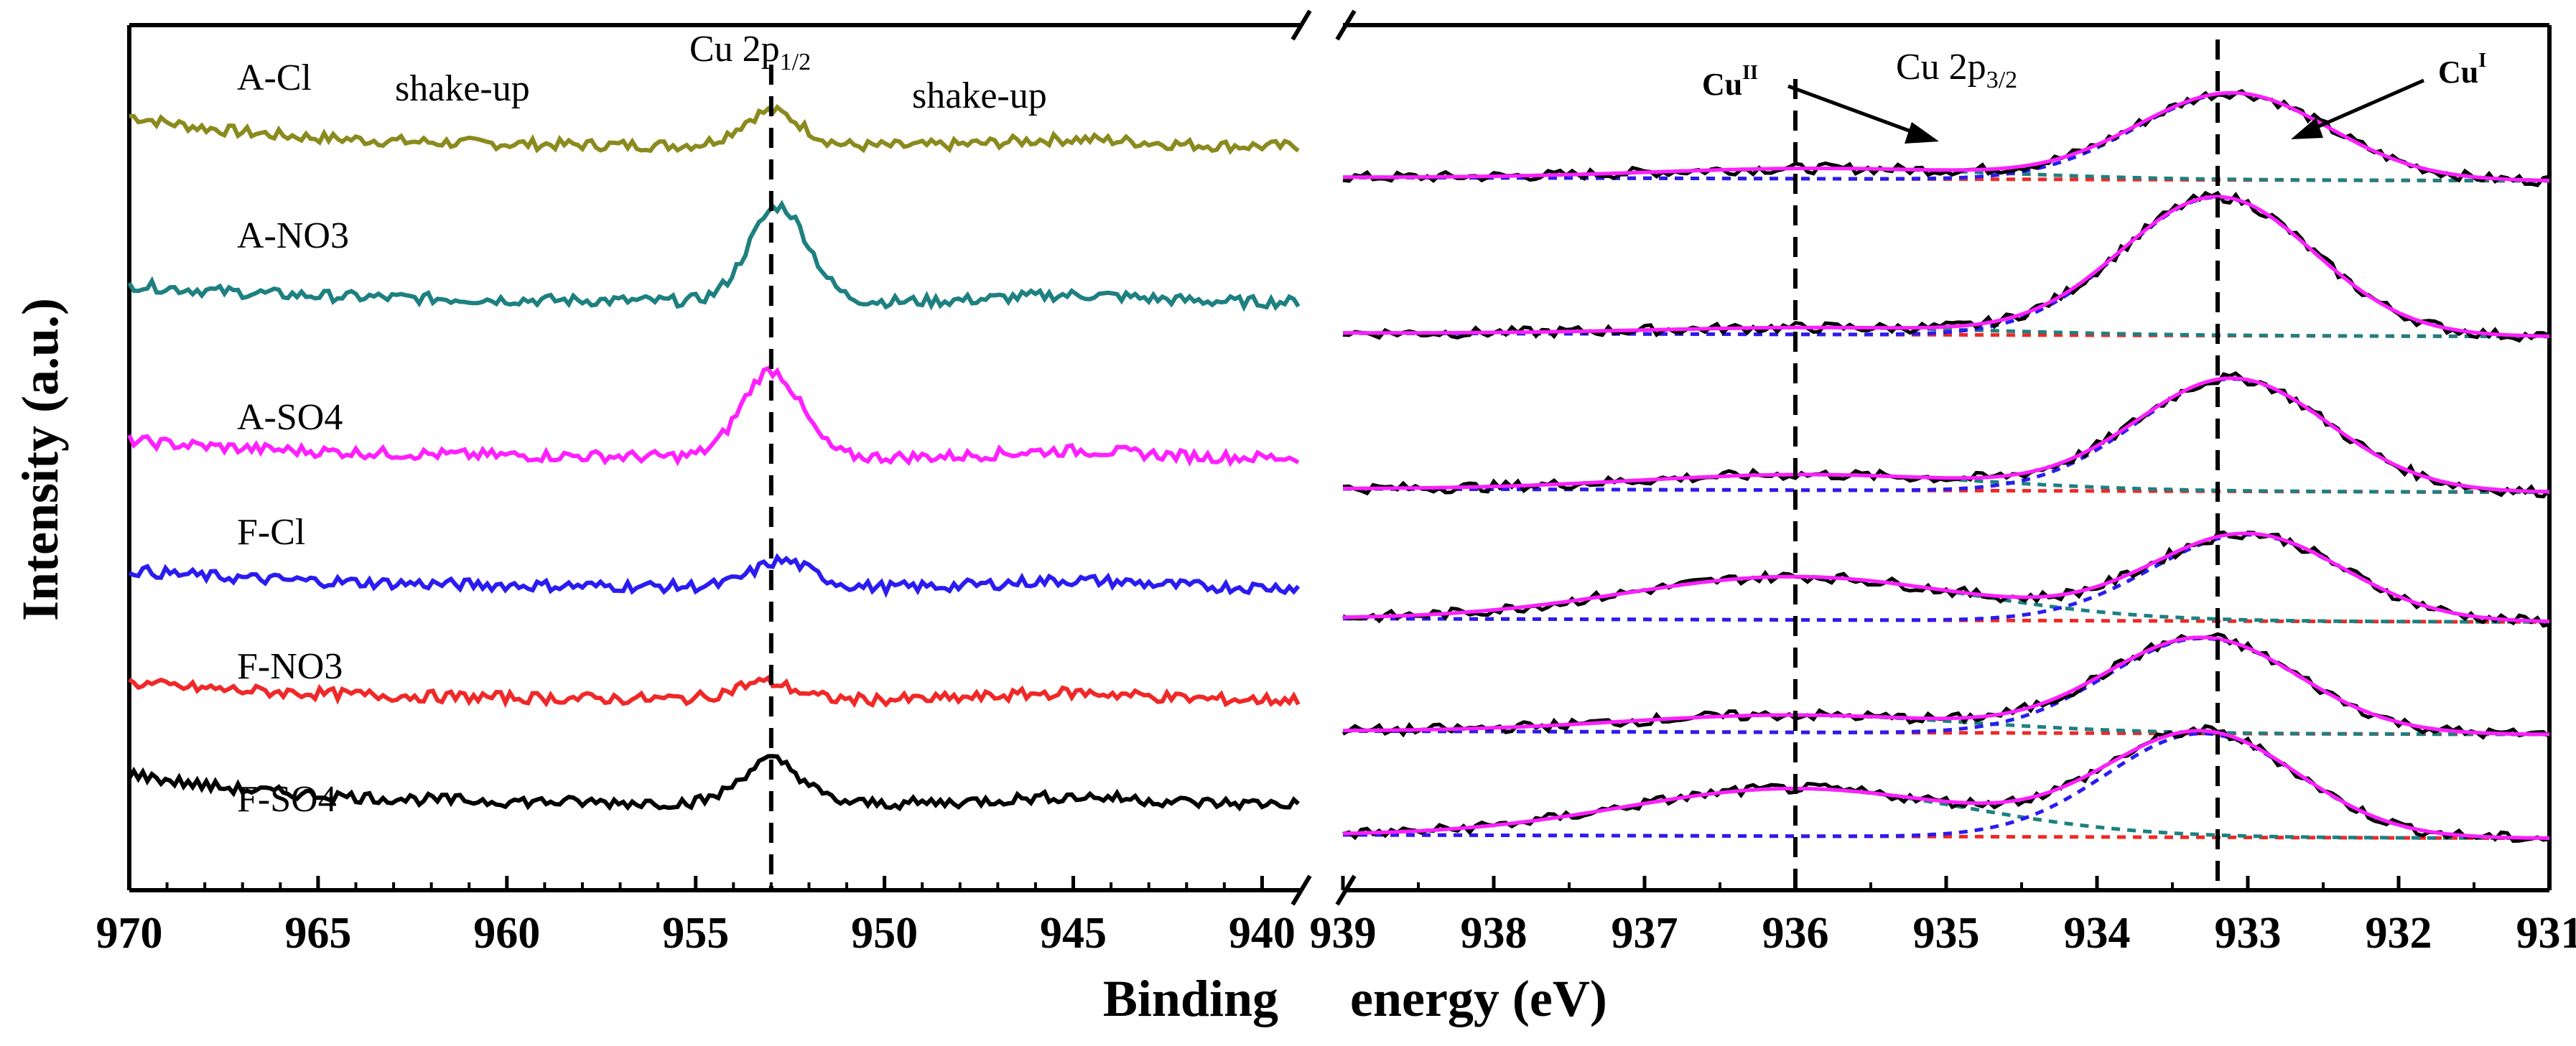  Describe the element at coordinates (714, 575) in the screenshot. I see `series-f-cl-left` at that location.